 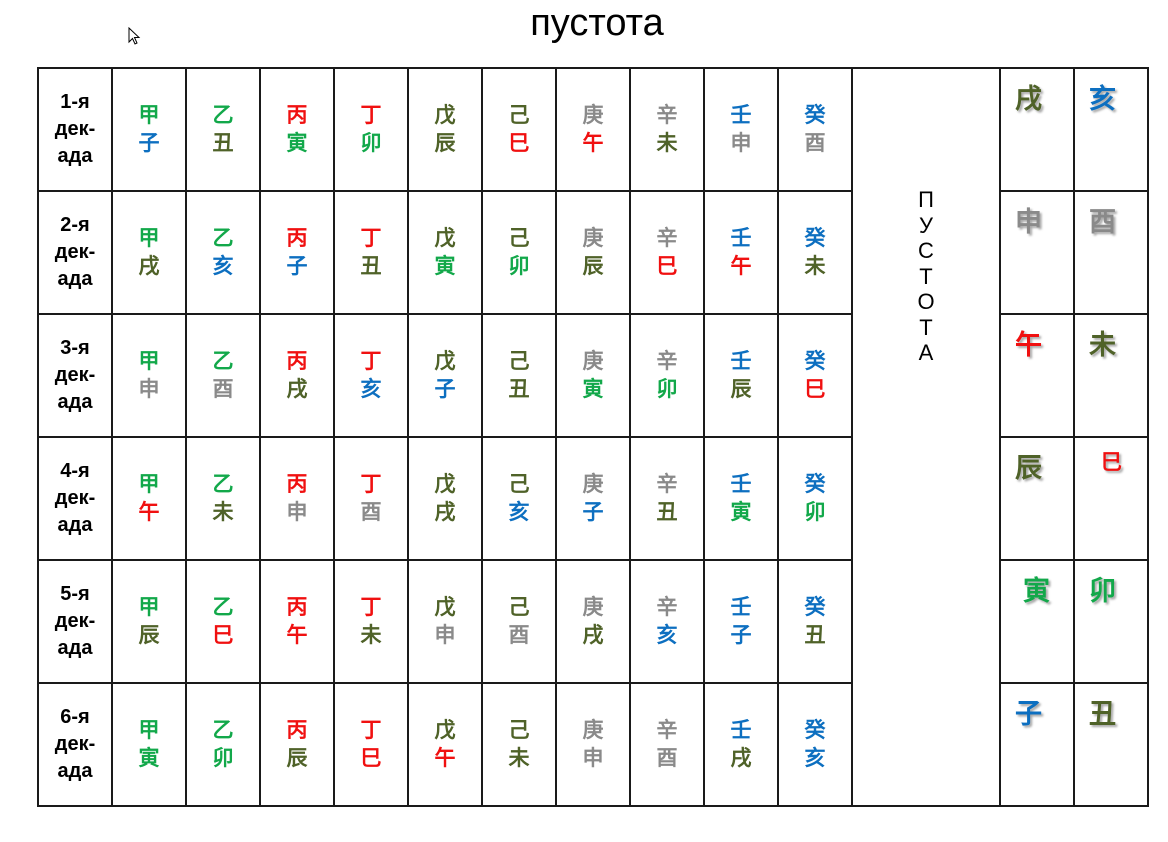 I want to click on emptiness-branch: 戌, so click(x=1028, y=99).